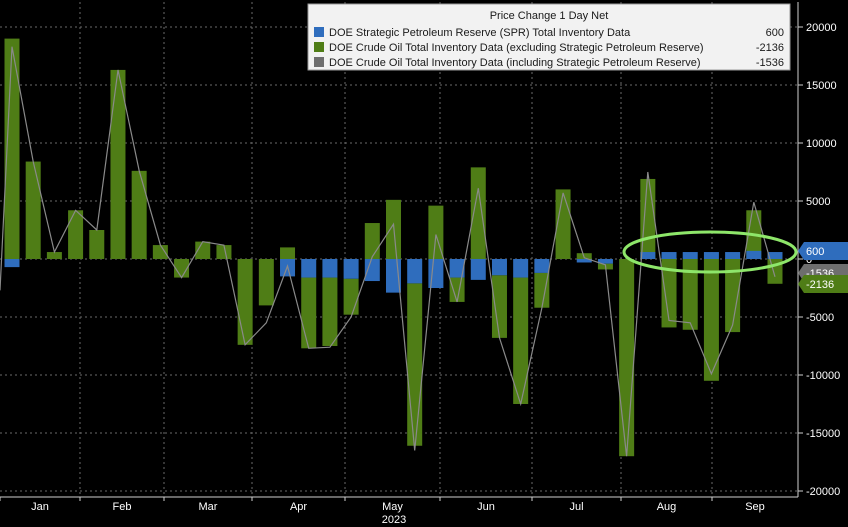  What do you see at coordinates (394, 520) in the screenshot?
I see `year-label: 2023` at bounding box center [394, 520].